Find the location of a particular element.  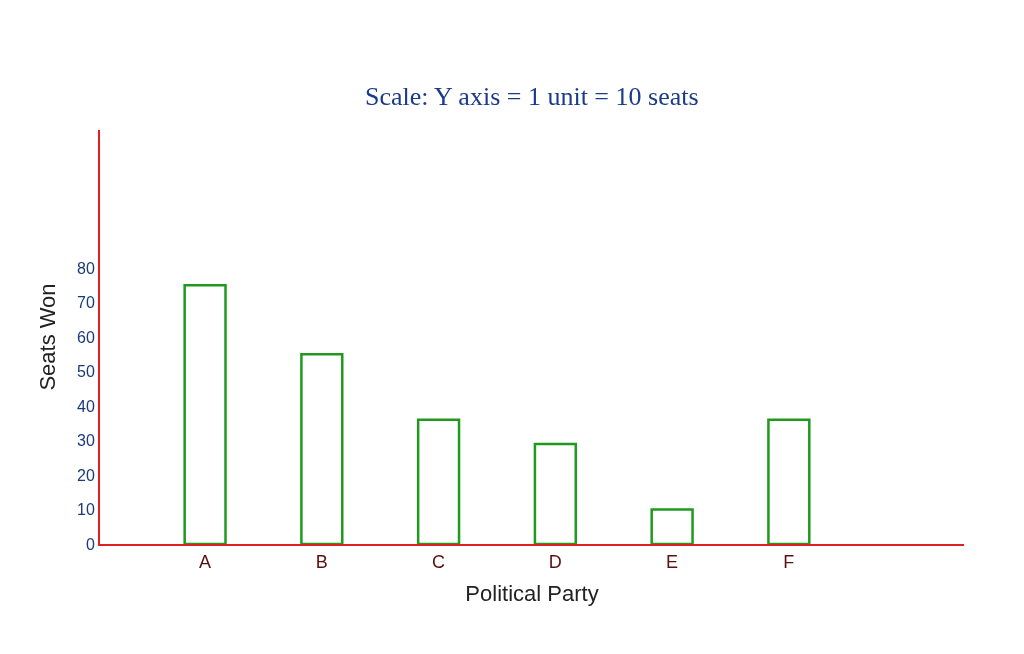

x-tick-label: B is located at coordinates (321, 561).